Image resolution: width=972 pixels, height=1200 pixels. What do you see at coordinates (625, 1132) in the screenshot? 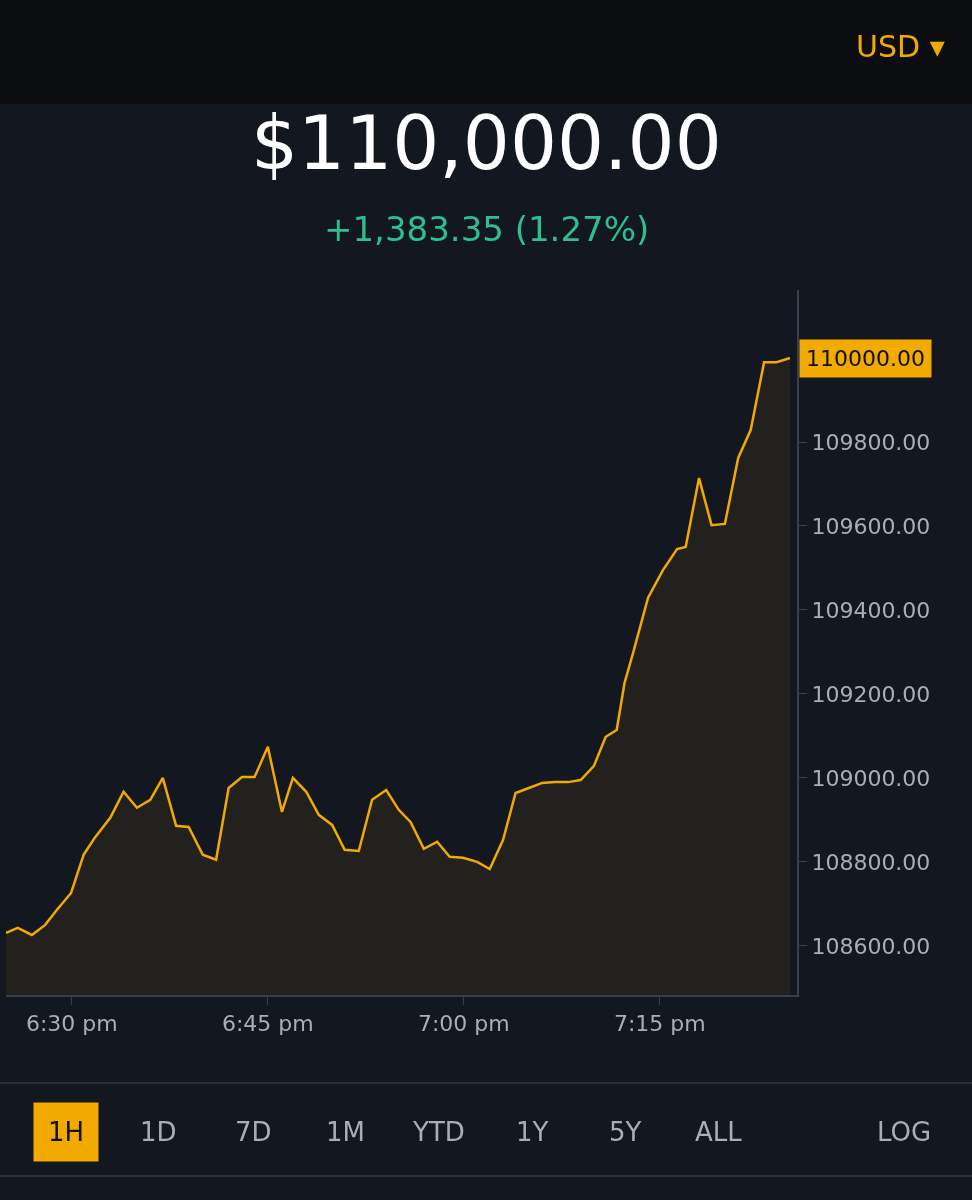
I see `text: 5Y` at bounding box center [625, 1132].